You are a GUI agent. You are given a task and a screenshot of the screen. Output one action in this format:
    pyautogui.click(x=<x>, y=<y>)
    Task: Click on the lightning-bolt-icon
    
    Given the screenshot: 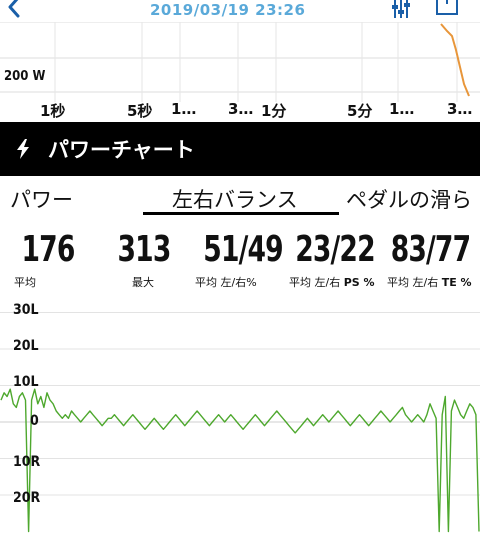 What is the action you would take?
    pyautogui.click(x=23, y=149)
    